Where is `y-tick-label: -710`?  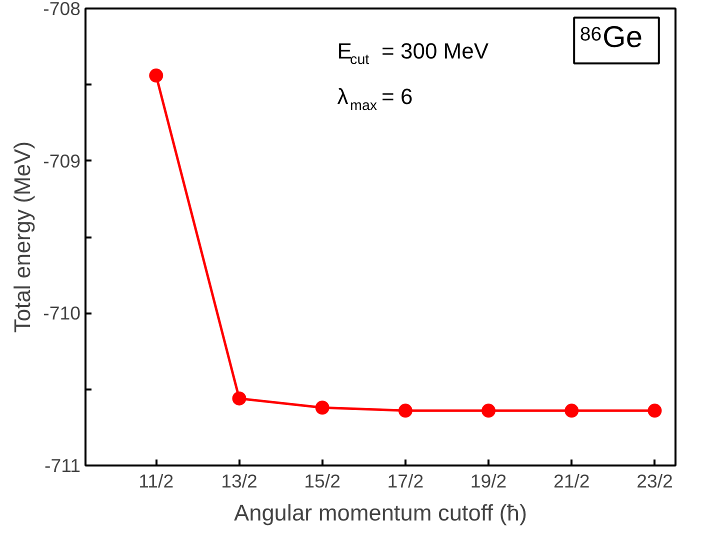
y-tick-label: -710 is located at coordinates (62, 313).